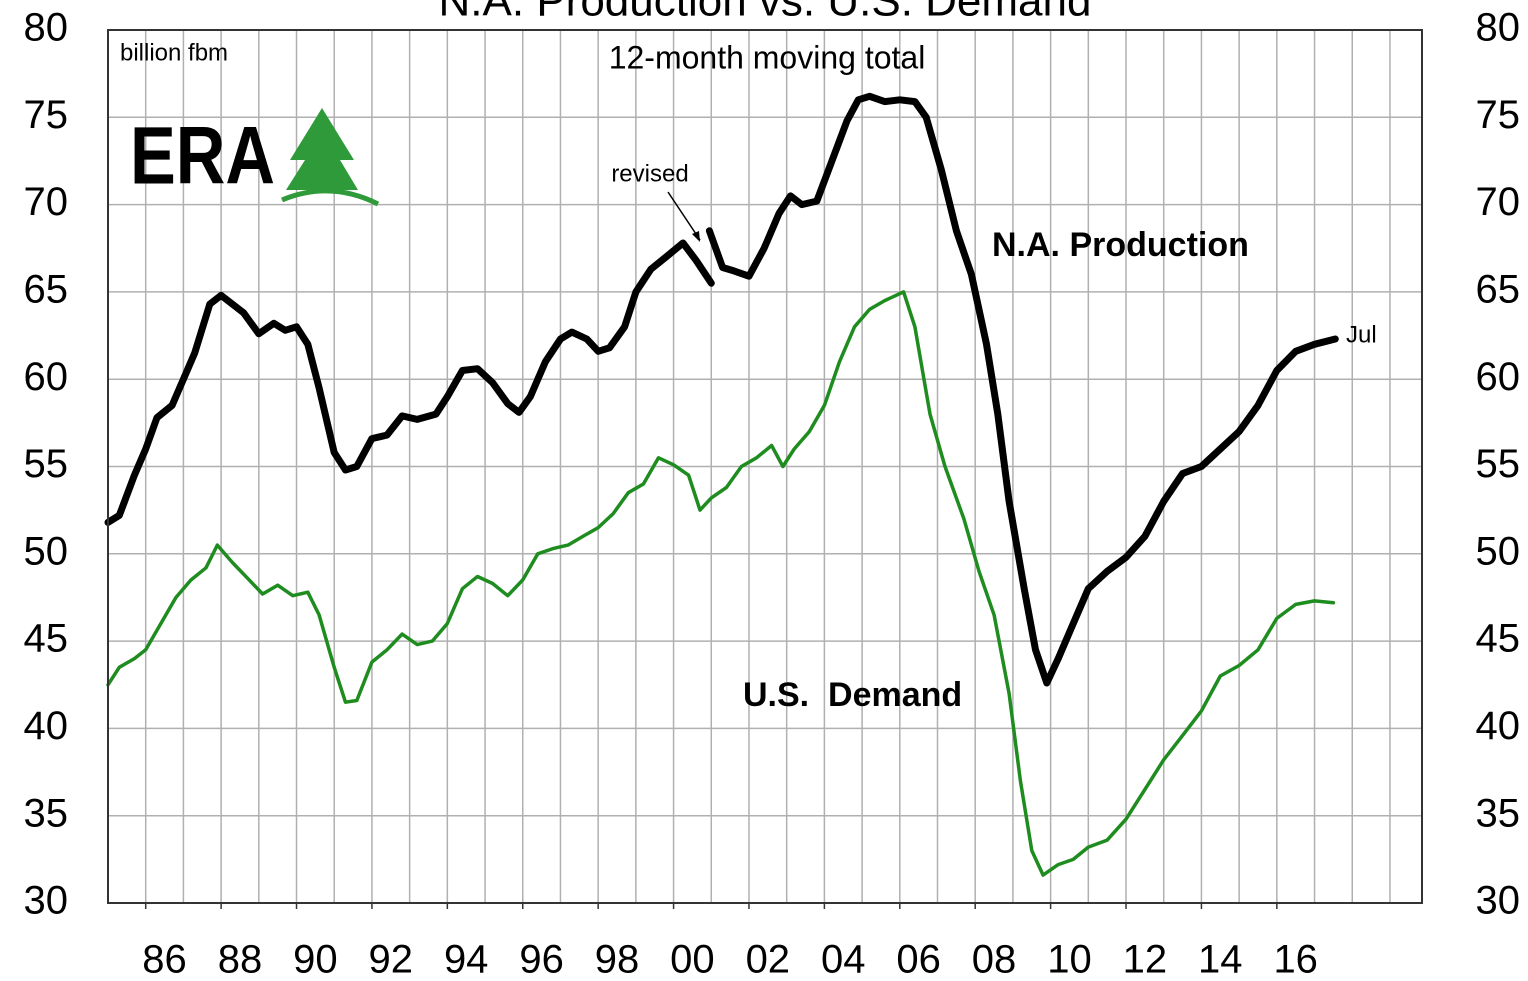 Image resolution: width=1528 pixels, height=981 pixels. I want to click on y-tick-label: 30, so click(46, 901).